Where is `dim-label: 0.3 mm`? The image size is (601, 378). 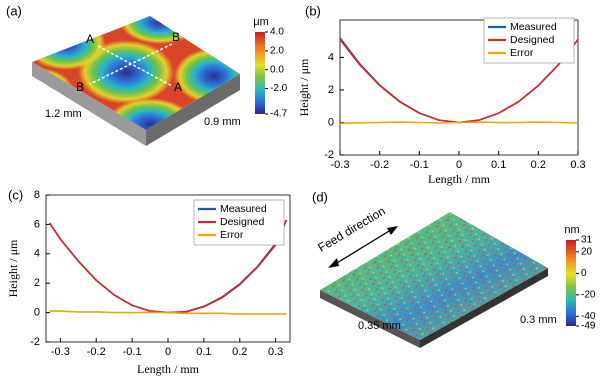
dim-label: 0.3 mm is located at coordinates (538, 320).